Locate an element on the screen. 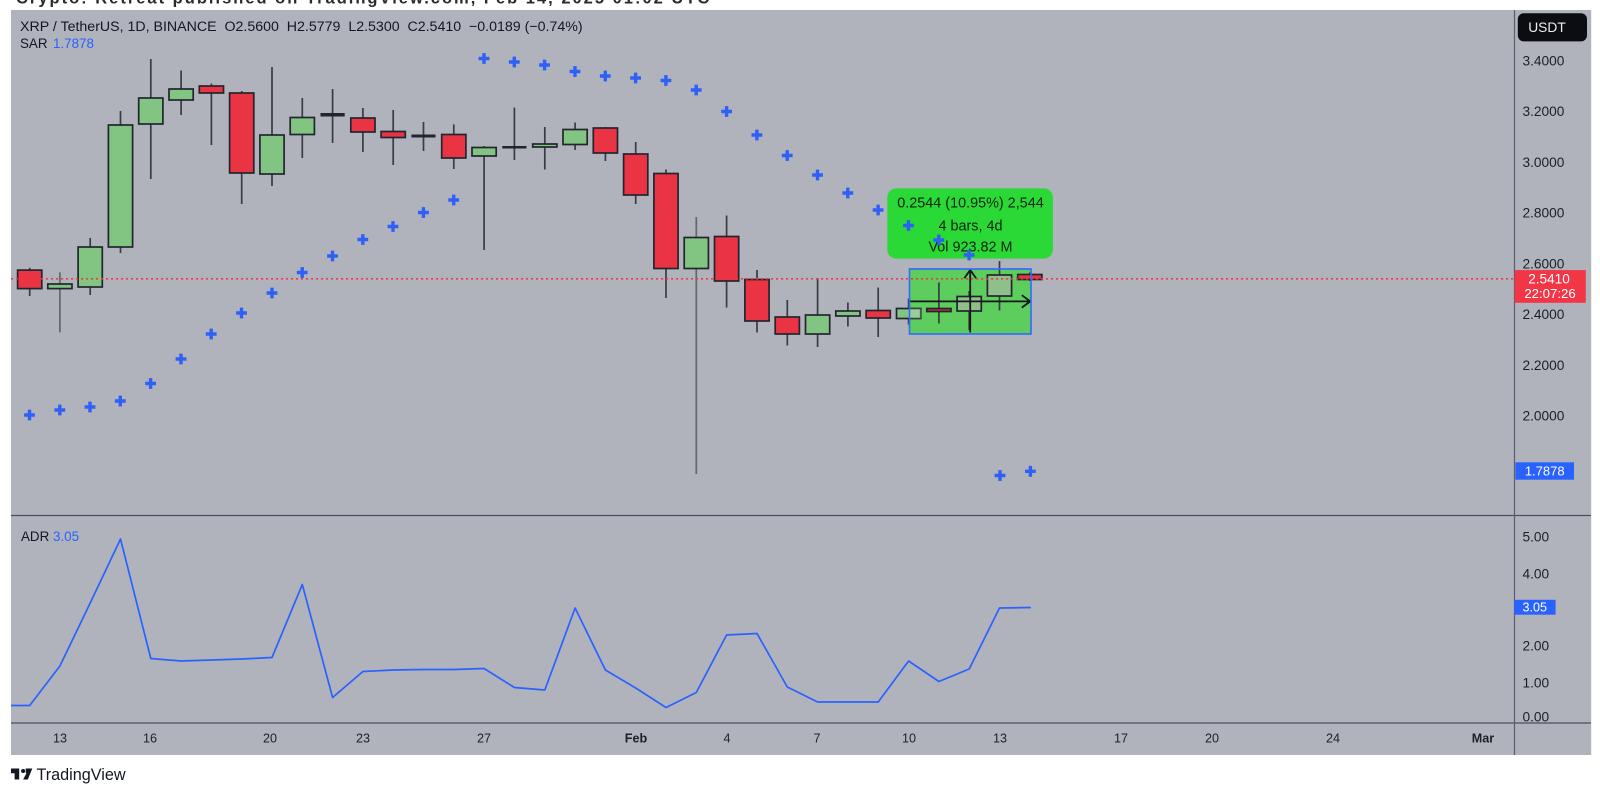 This screenshot has width=1600, height=790. svg-text: 7 is located at coordinates (816, 739).